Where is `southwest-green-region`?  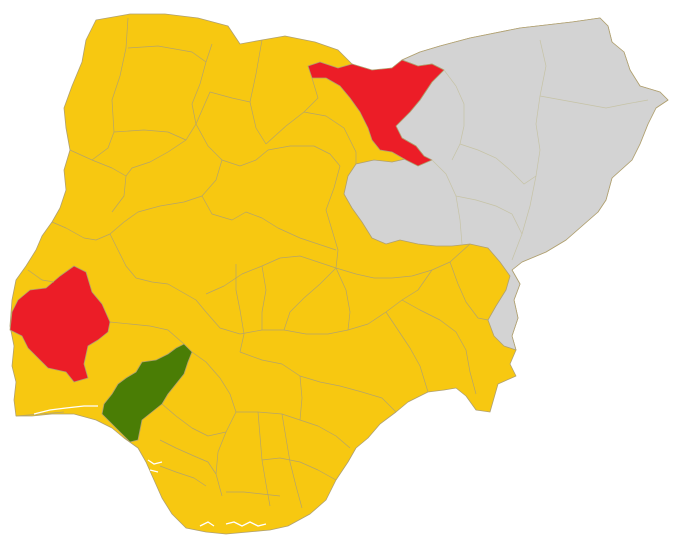
southwest-green-region is located at coordinates (147, 393).